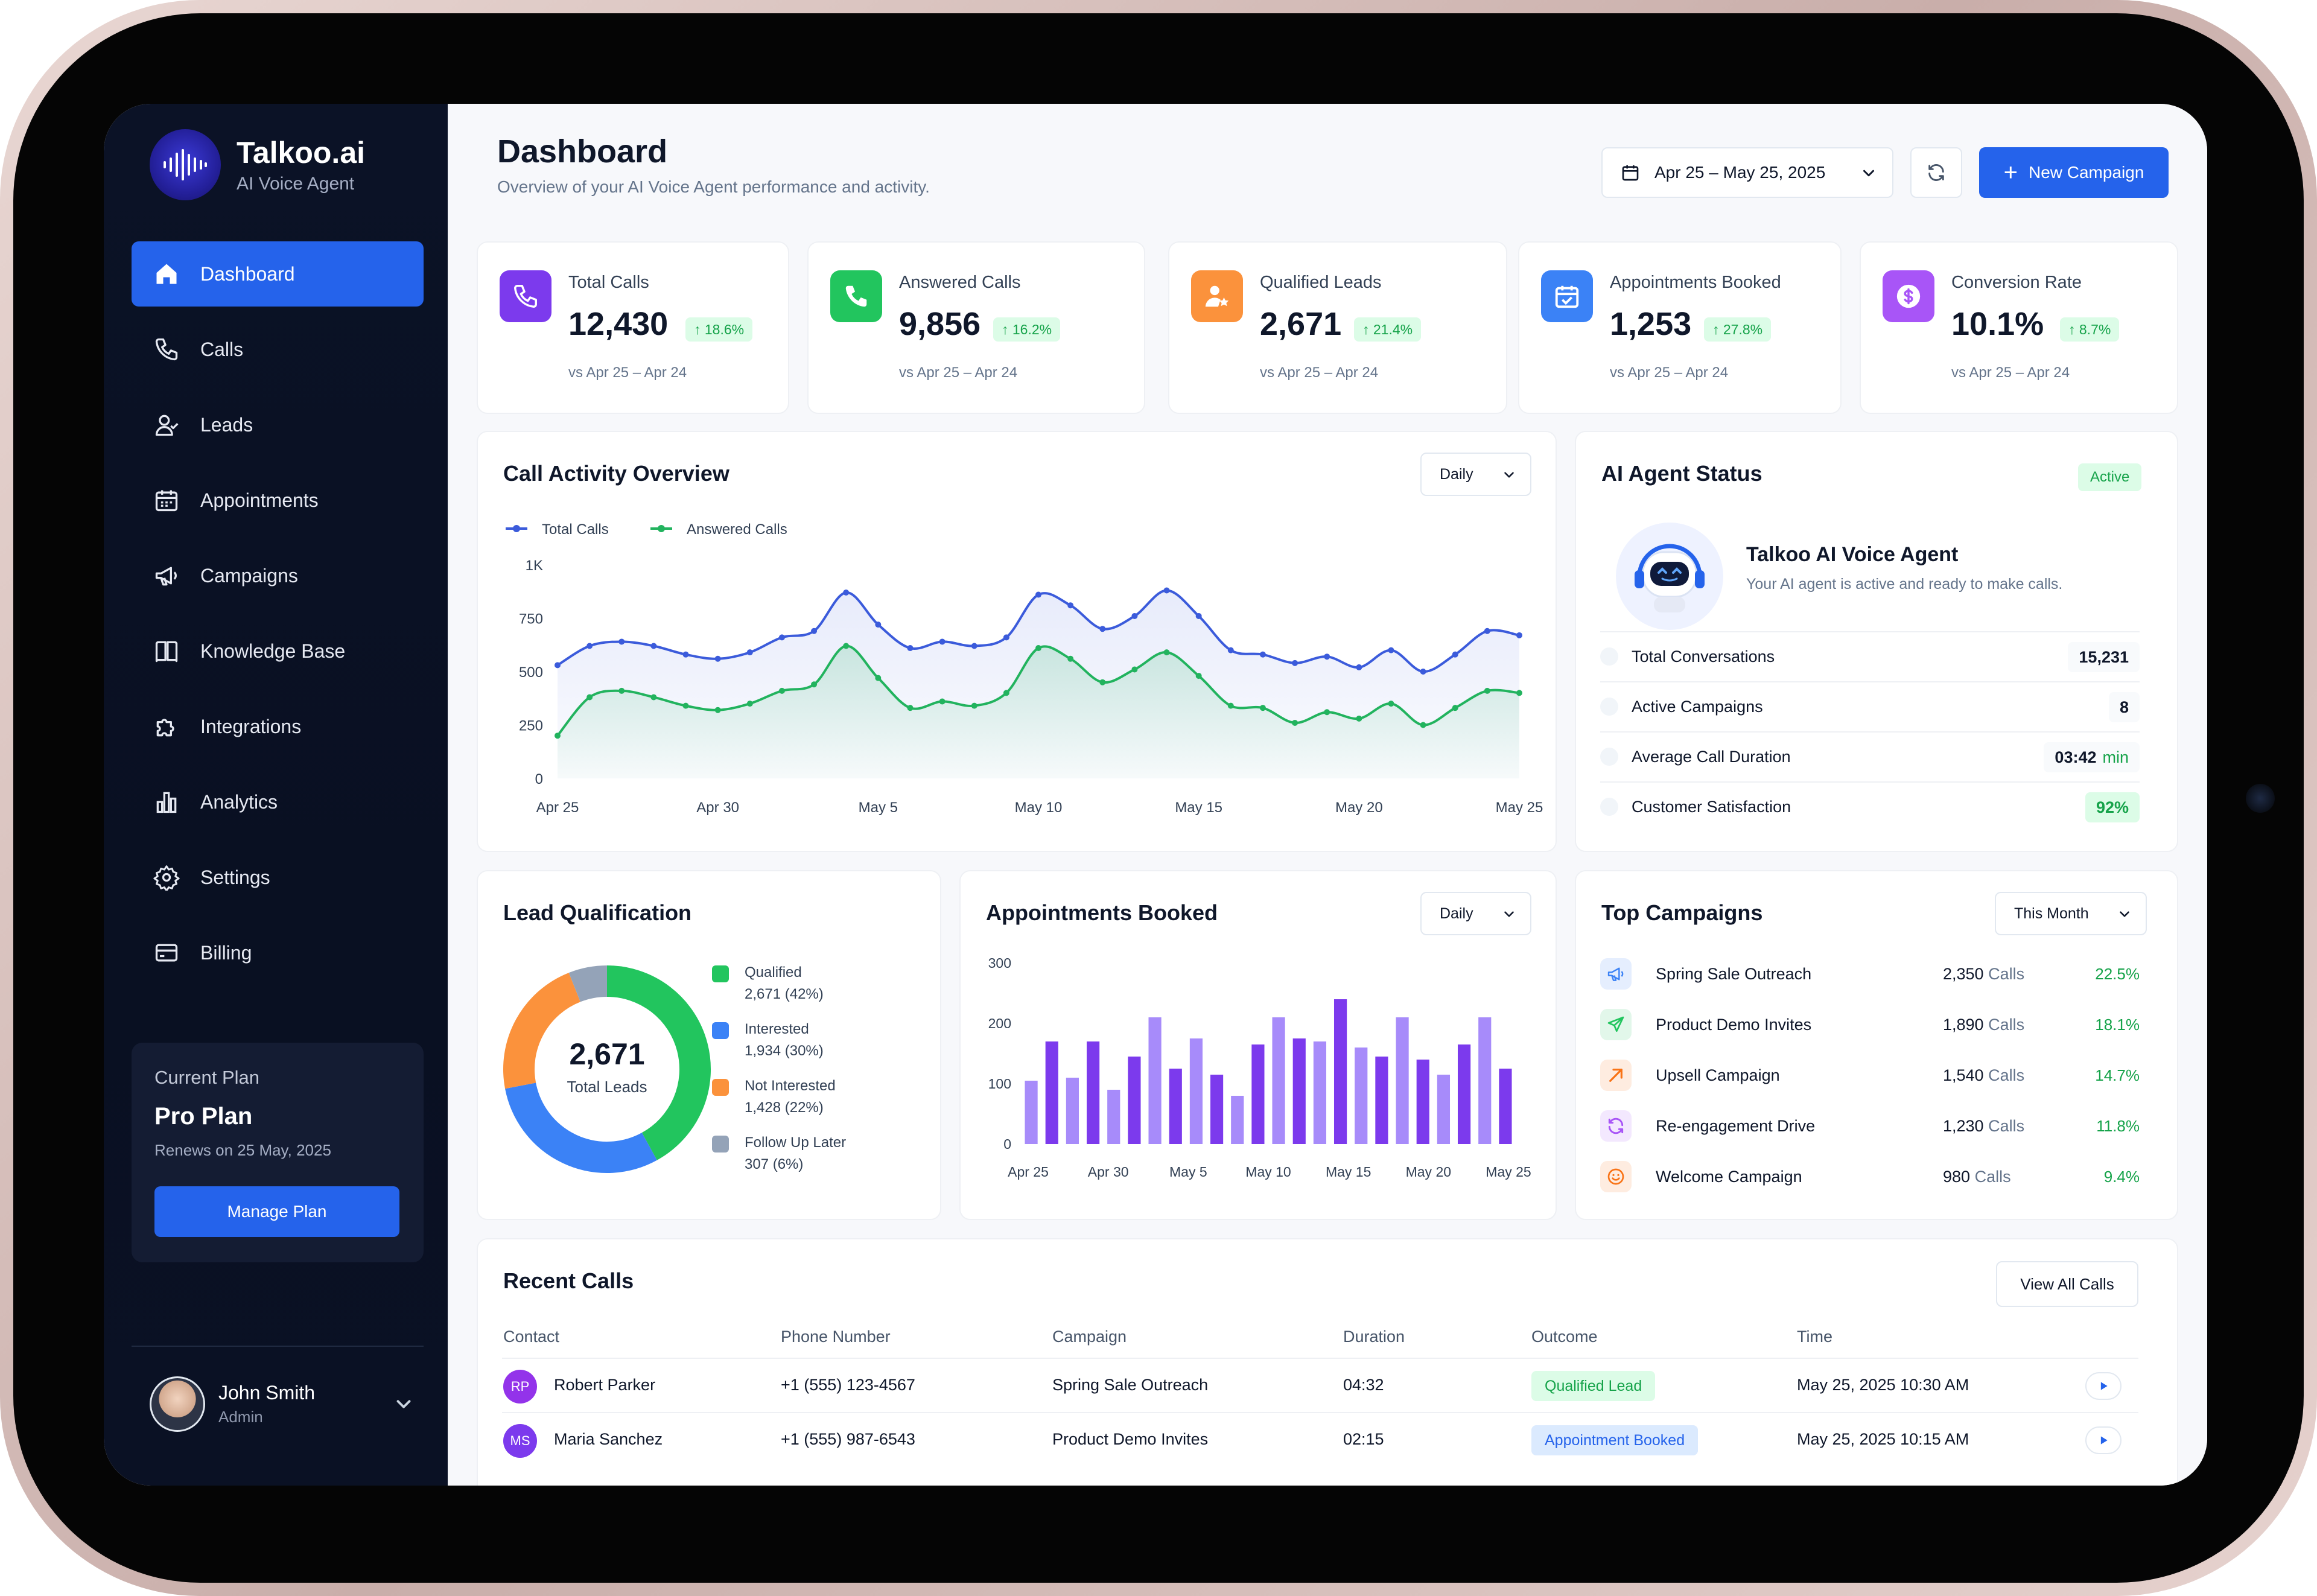 Image resolution: width=2317 pixels, height=1596 pixels. I want to click on view-all-calls-button: View All Calls, so click(2067, 1284).